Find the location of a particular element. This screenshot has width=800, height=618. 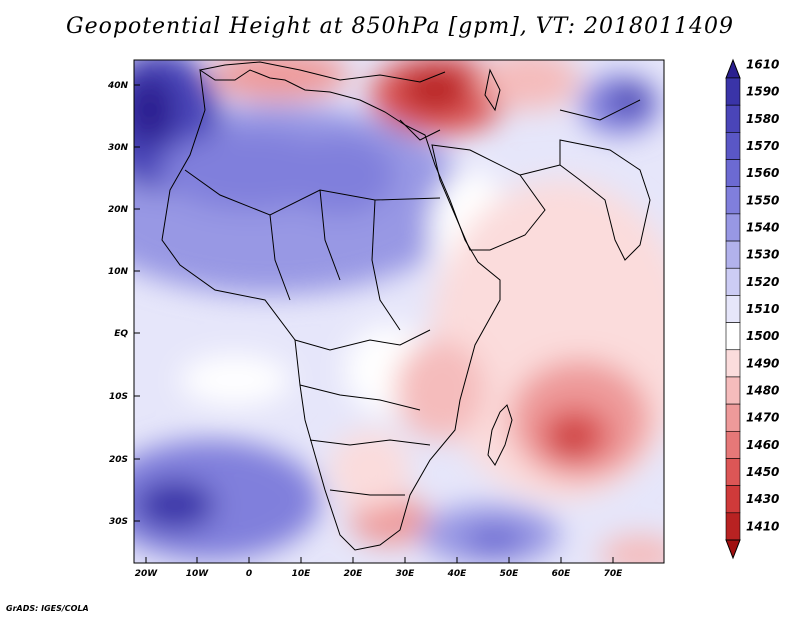

colorbar-label: 1560 is located at coordinates (762, 173).